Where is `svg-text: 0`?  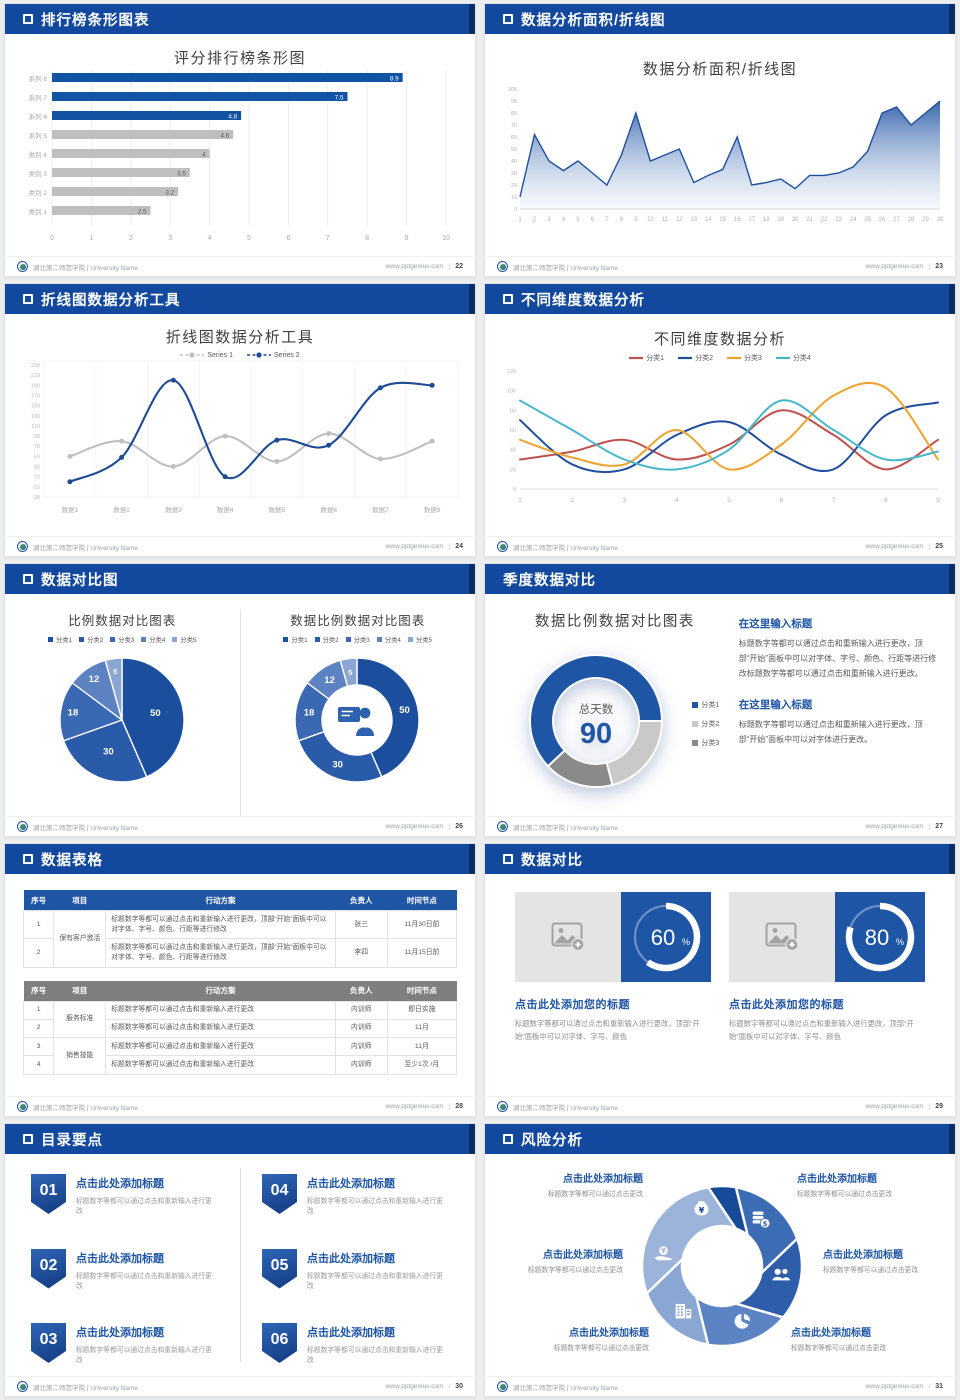
svg-text: 0 is located at coordinates (515, 210).